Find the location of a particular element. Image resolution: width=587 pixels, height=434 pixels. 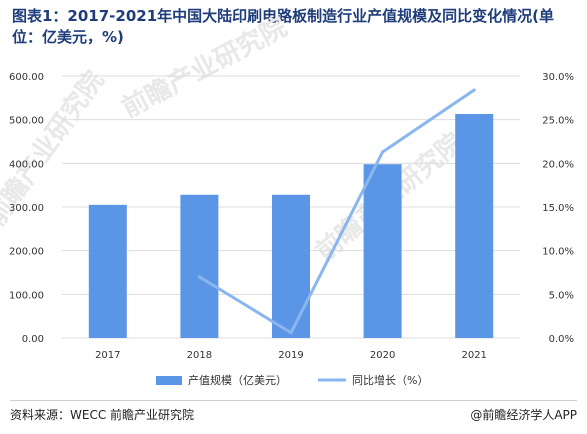

y-left-tick-label: 100.00 is located at coordinates (26, 295).